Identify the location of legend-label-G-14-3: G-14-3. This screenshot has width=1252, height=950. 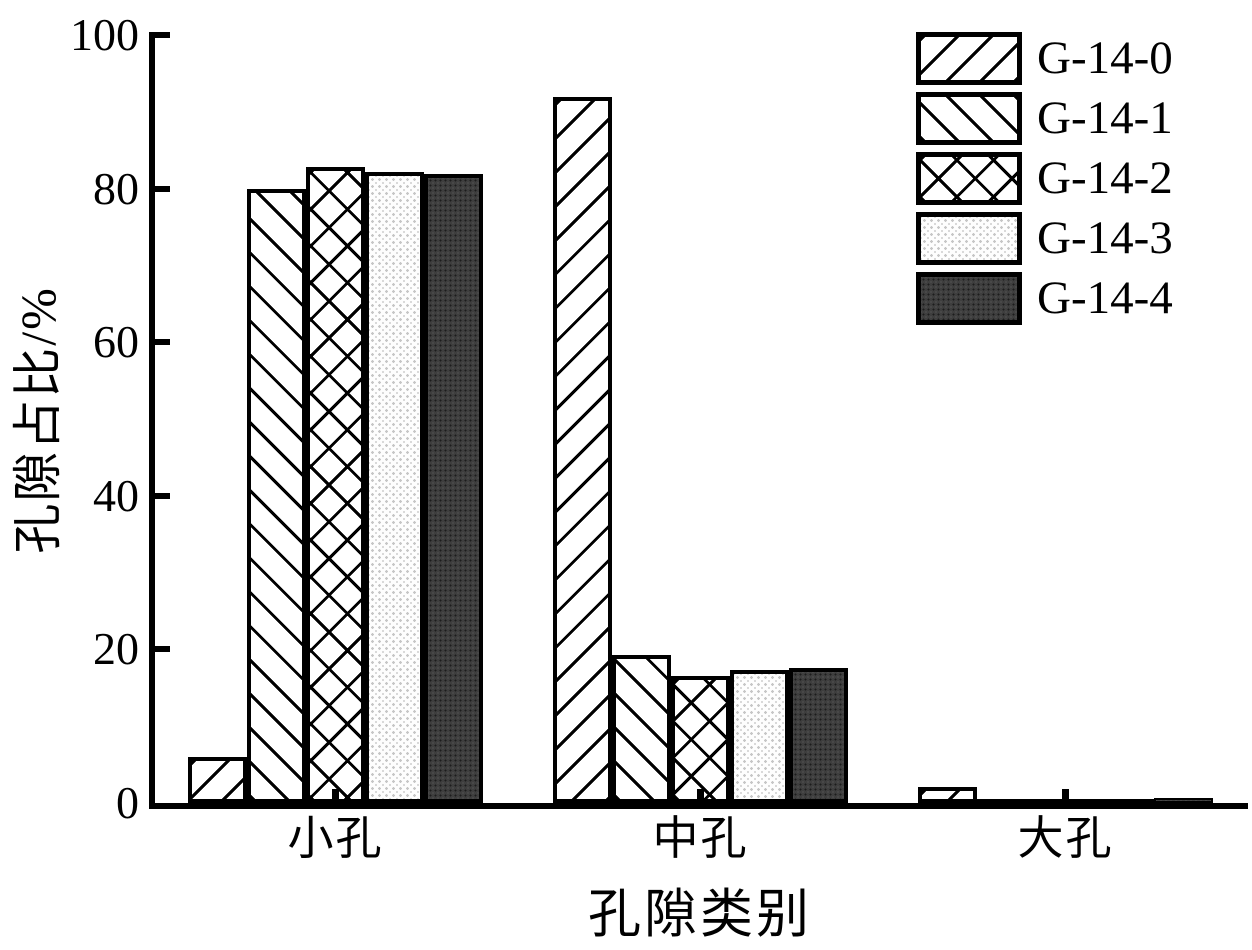
(1105, 238).